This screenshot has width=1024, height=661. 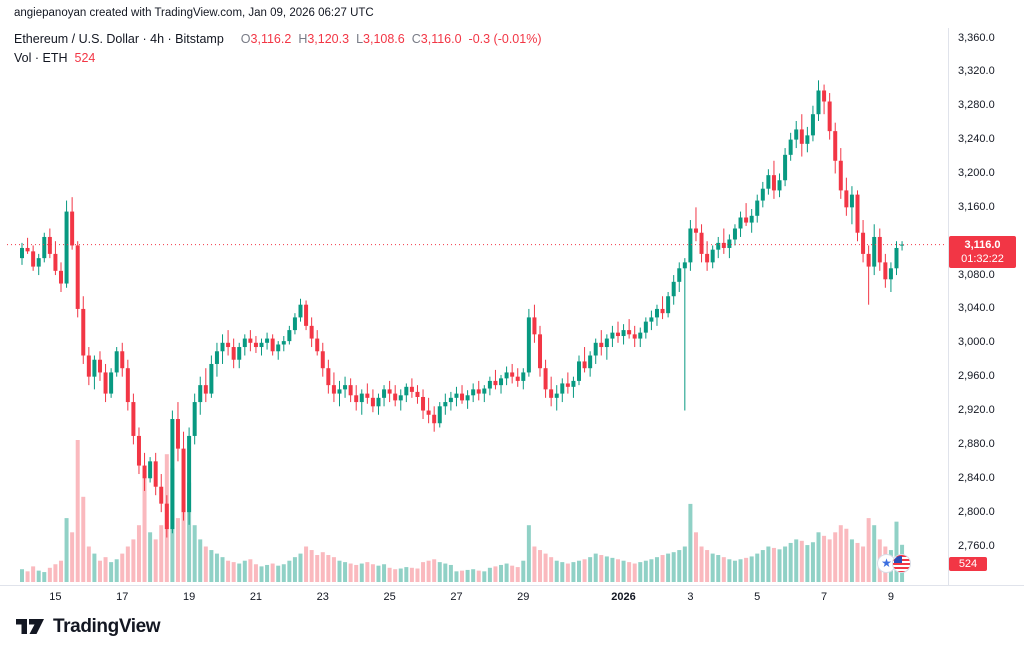 I want to click on tradingview-logo-text: TradingView, so click(x=107, y=626).